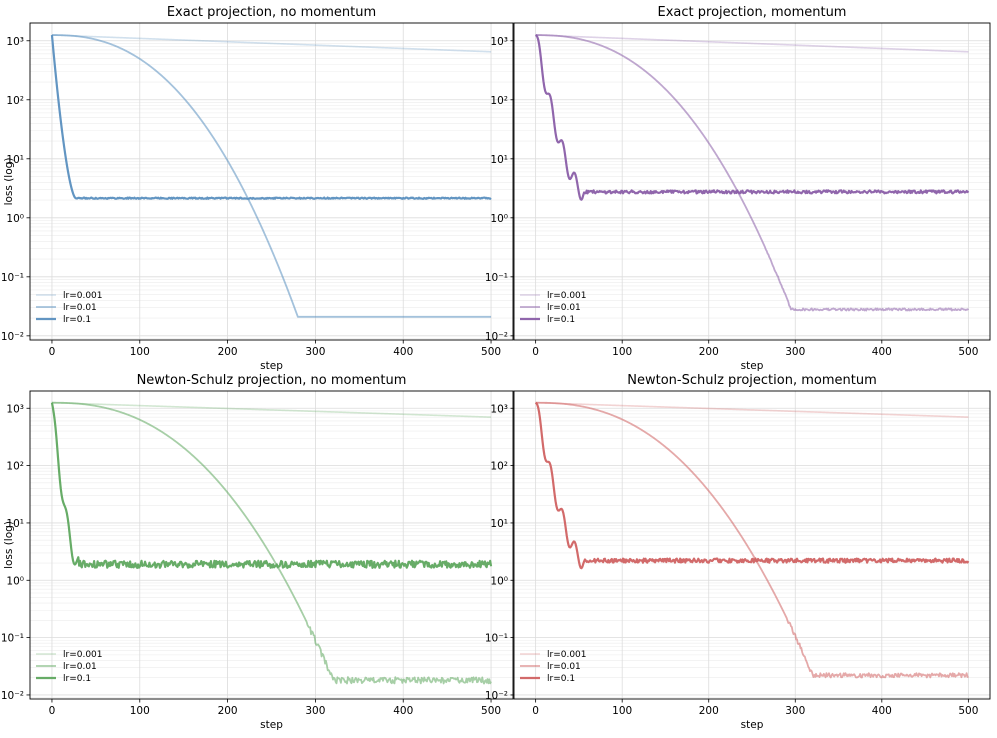 This screenshot has width=997, height=738. What do you see at coordinates (752, 12) in the screenshot?
I see `chart-title: Exact projection, momentum` at bounding box center [752, 12].